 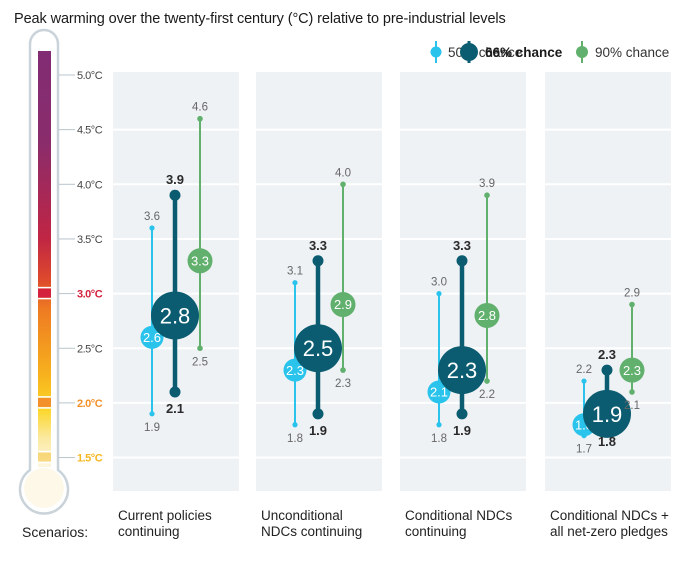 I want to click on low-value-label: 2.5, so click(x=200, y=362).